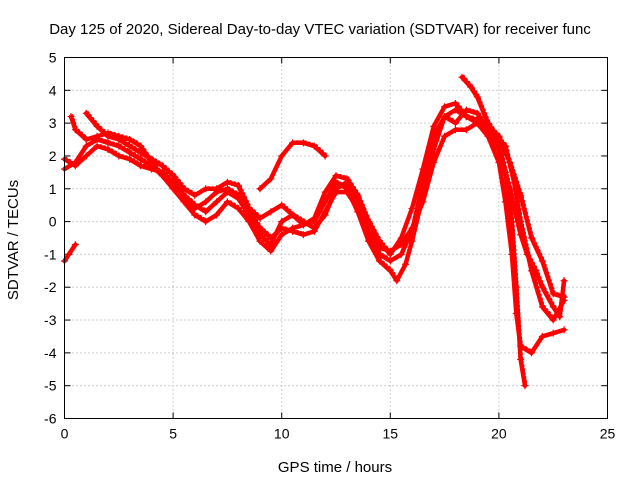  What do you see at coordinates (53, 222) in the screenshot?
I see `y-tick-label: 0` at bounding box center [53, 222].